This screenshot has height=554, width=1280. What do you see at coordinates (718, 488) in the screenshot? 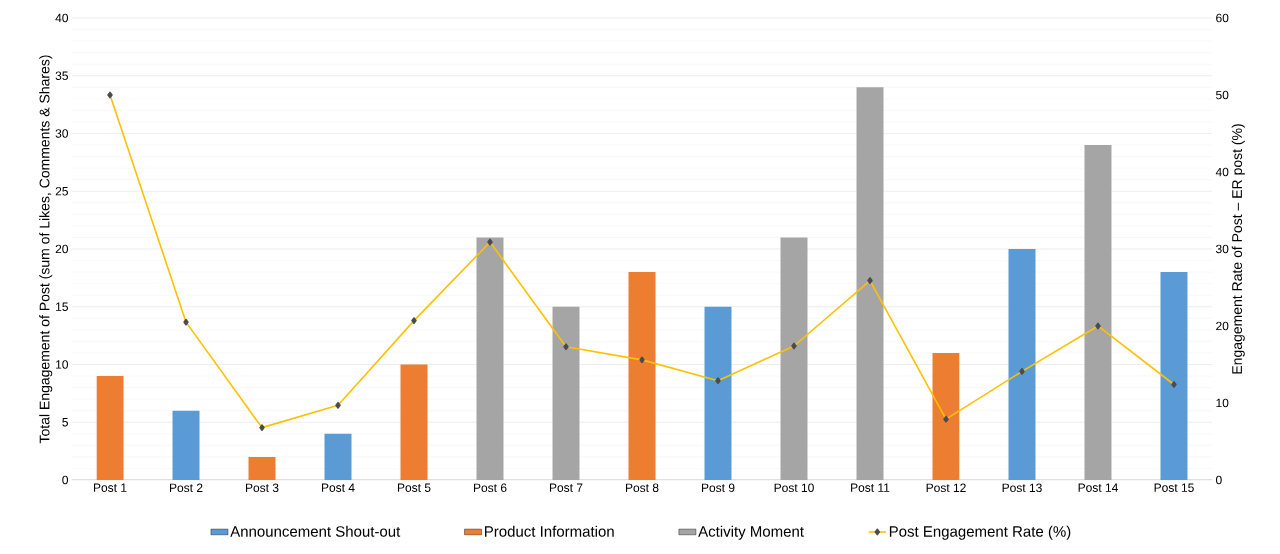
I see `x-tick-label: Post 9` at bounding box center [718, 488].